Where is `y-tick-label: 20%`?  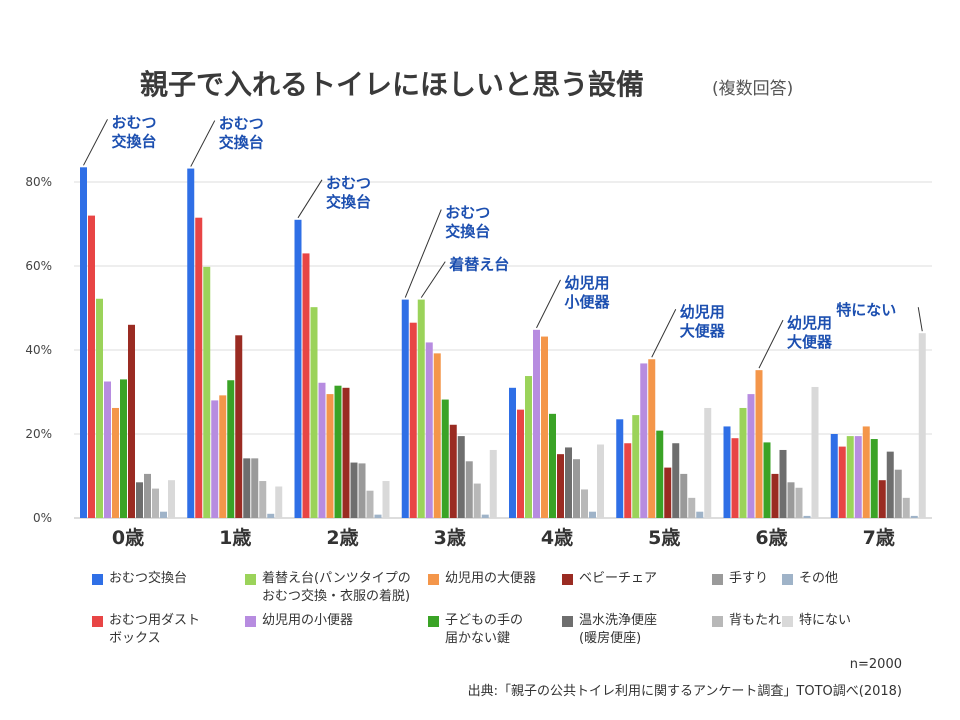 y-tick-label: 20% is located at coordinates (38, 434).